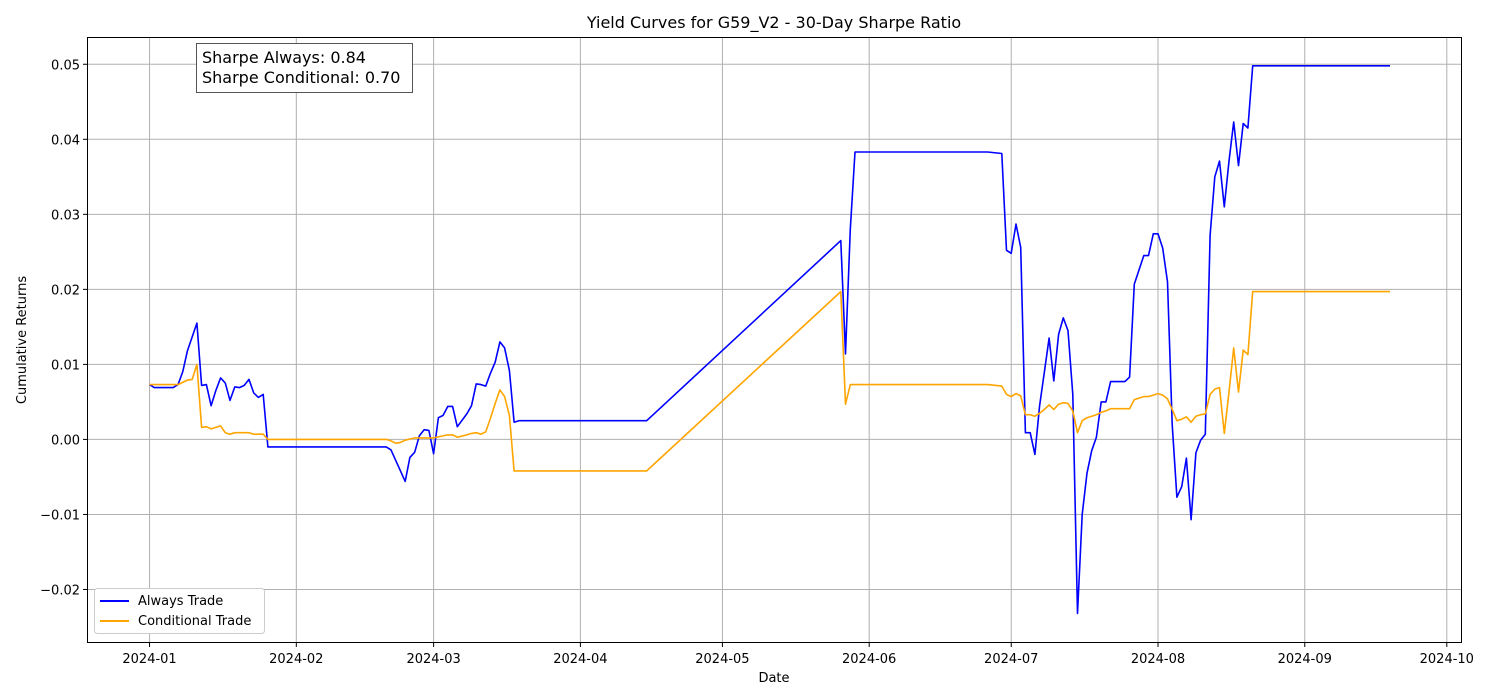 The height and width of the screenshot is (700, 1500). What do you see at coordinates (64, 328) in the screenshot?
I see `y-axis-ticks: −0.02 −0.01 0.00 0.01 0.02 0.03 0.04 0.05` at bounding box center [64, 328].